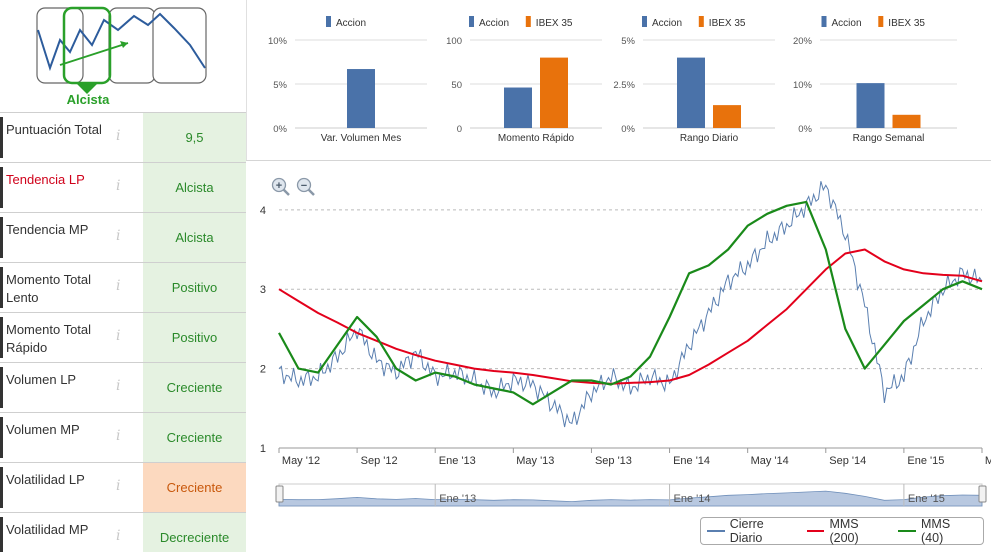 The width and height of the screenshot is (991, 552). I want to click on x-tick-label: Ene '13, so click(457, 461).